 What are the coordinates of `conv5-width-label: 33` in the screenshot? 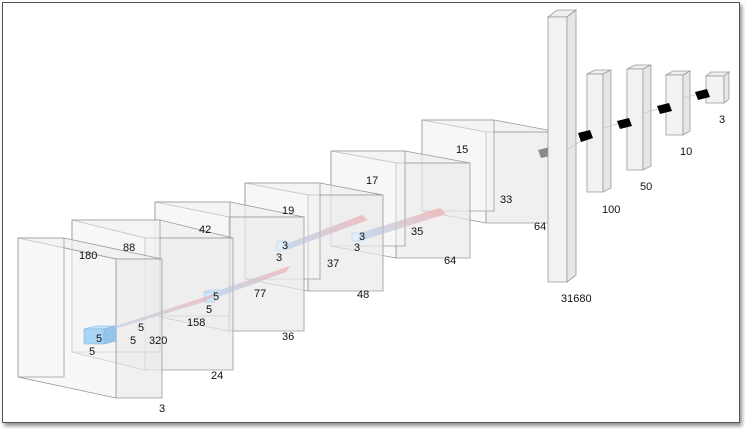 It's located at (506, 200).